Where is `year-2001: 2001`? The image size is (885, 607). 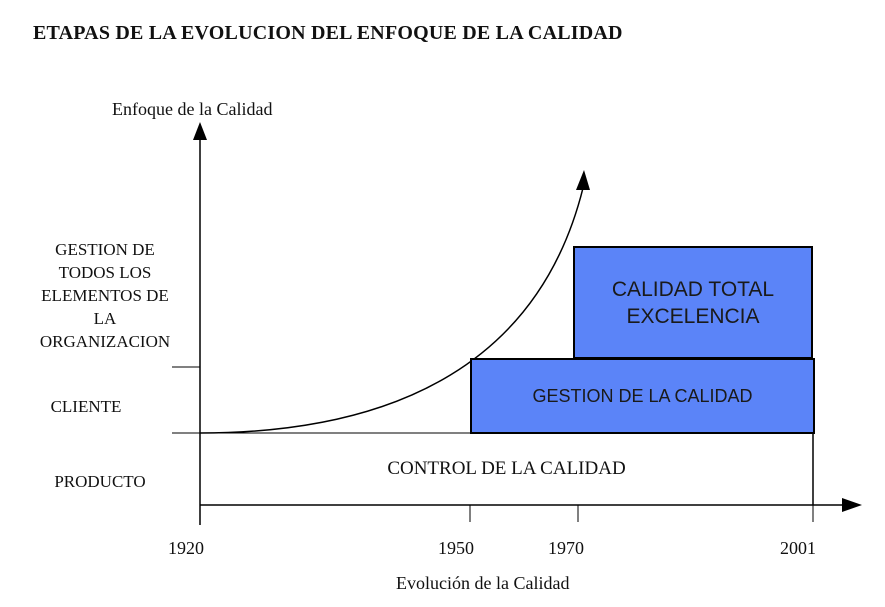 year-2001: 2001 is located at coordinates (798, 548).